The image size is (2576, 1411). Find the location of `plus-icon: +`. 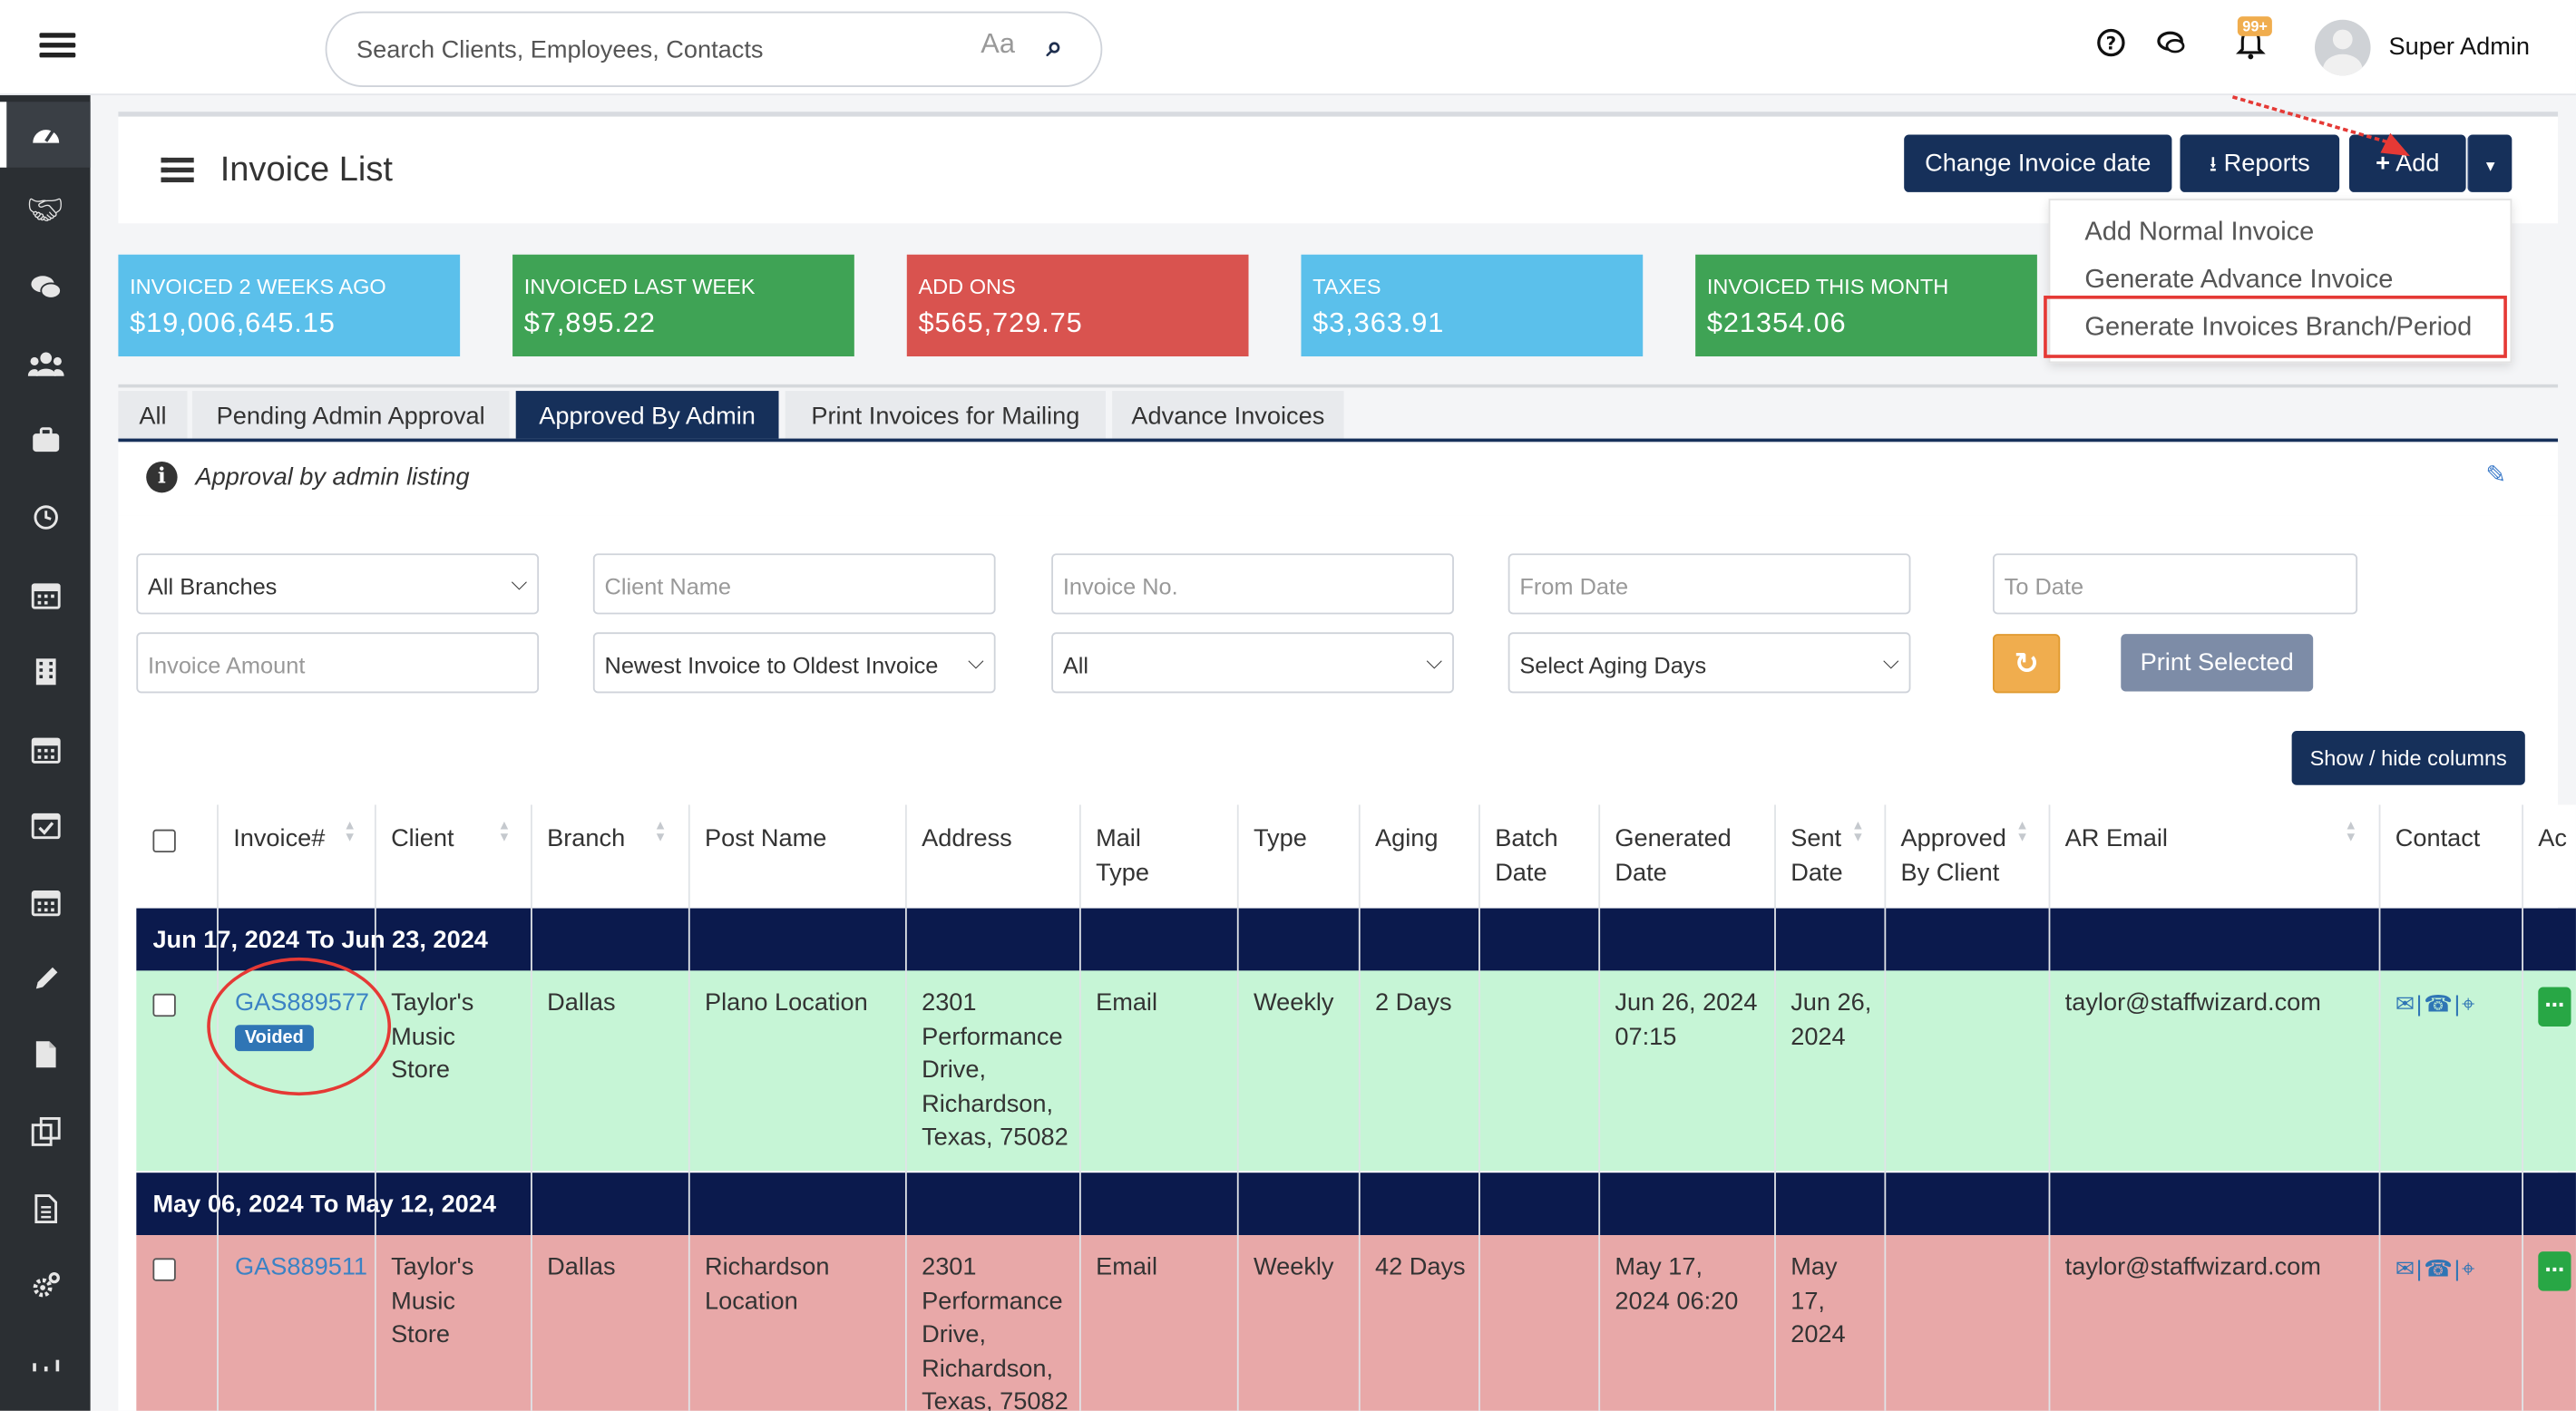

plus-icon: + is located at coordinates (2383, 163).